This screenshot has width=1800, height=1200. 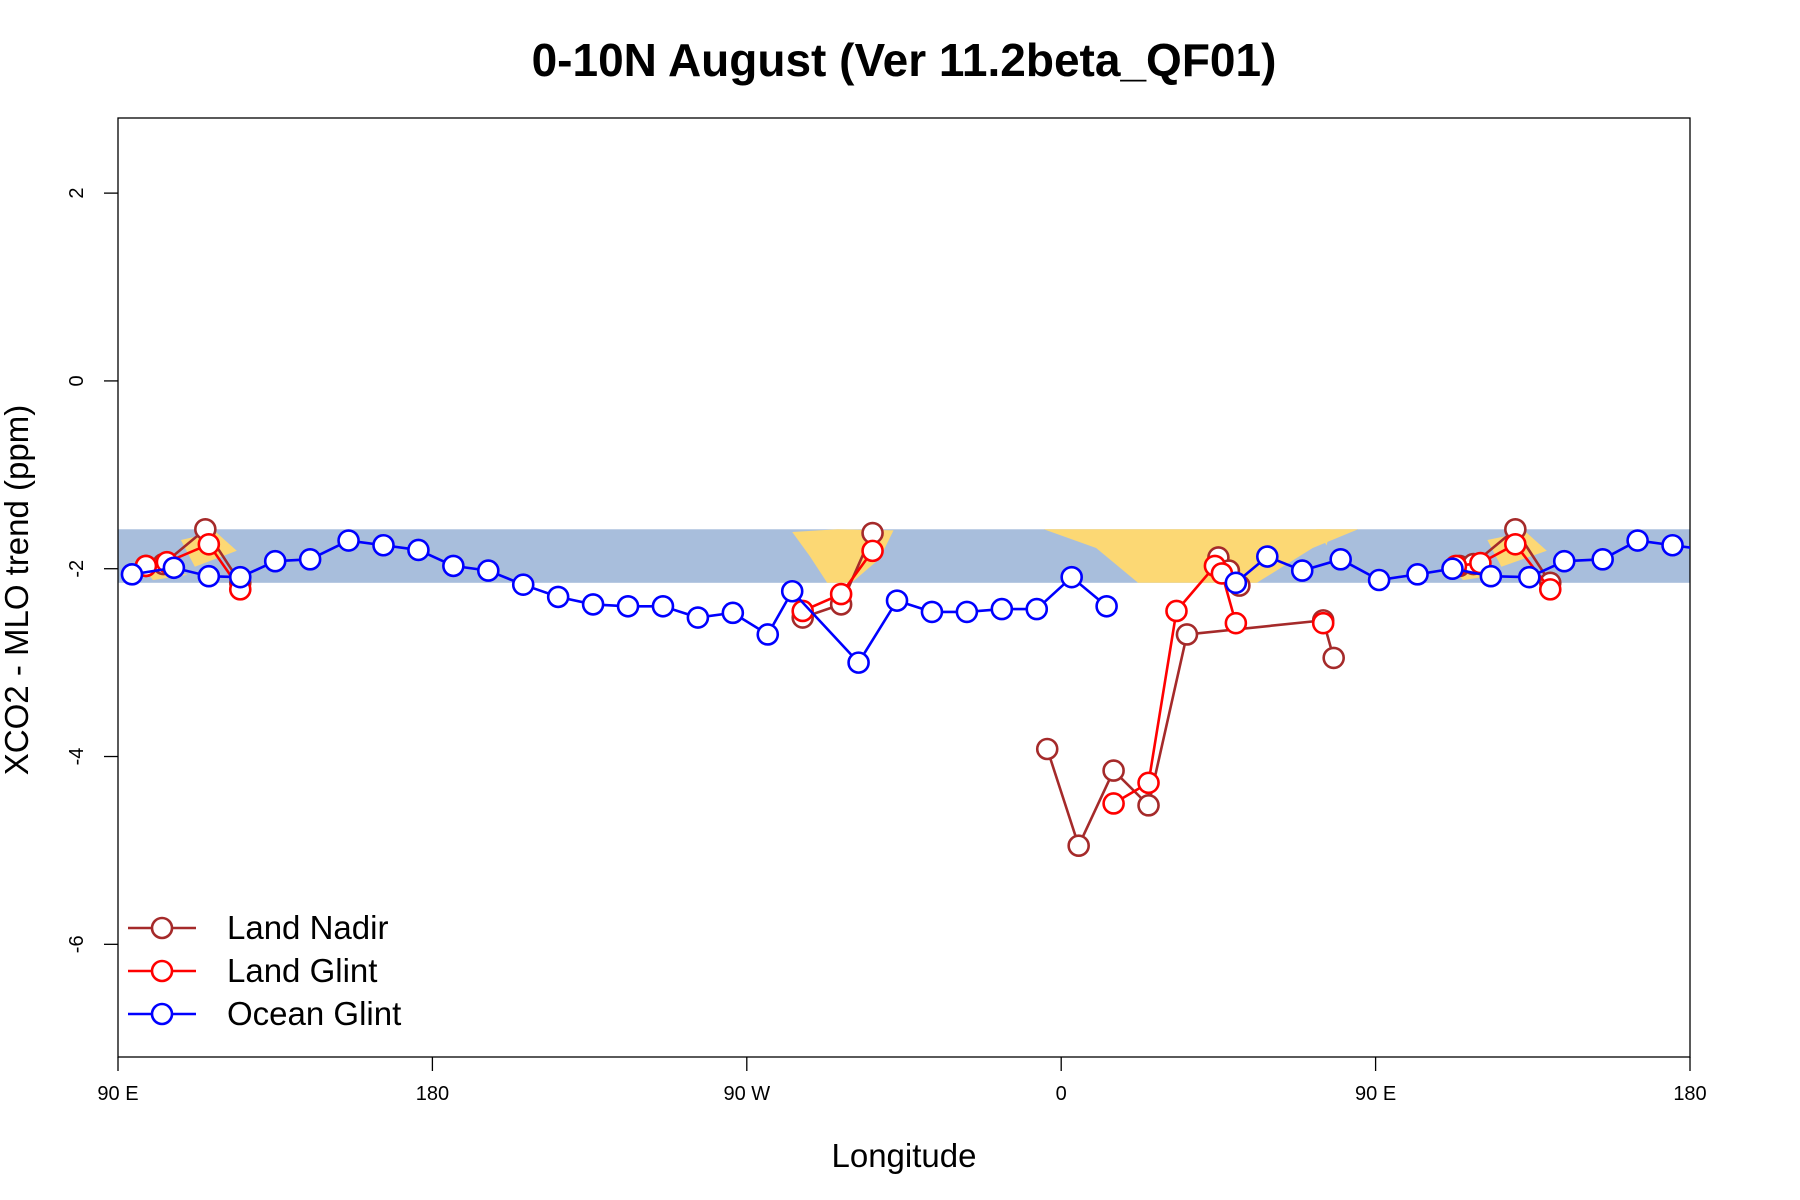 I want to click on series-ocean-glint, so click(x=905, y=601).